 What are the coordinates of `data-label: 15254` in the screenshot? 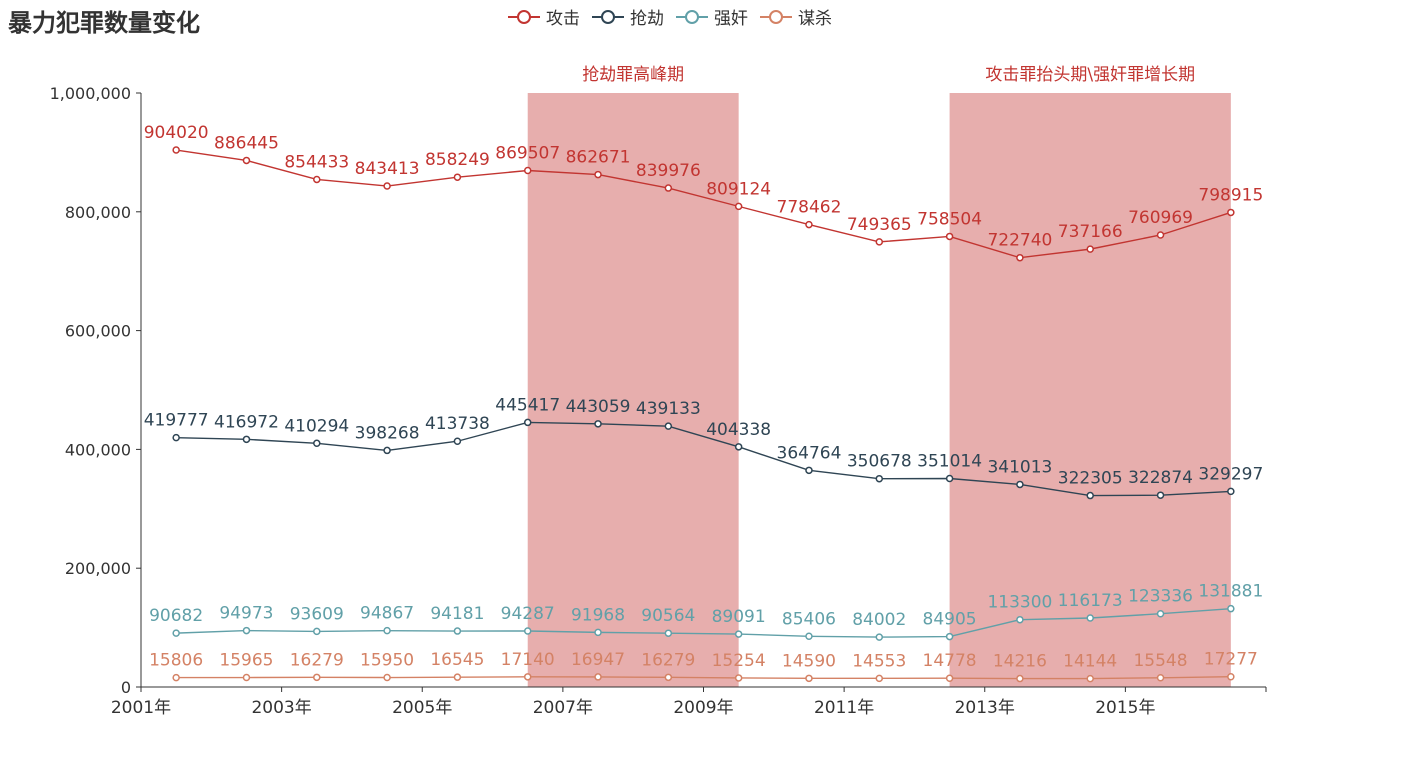 It's located at (739, 661).